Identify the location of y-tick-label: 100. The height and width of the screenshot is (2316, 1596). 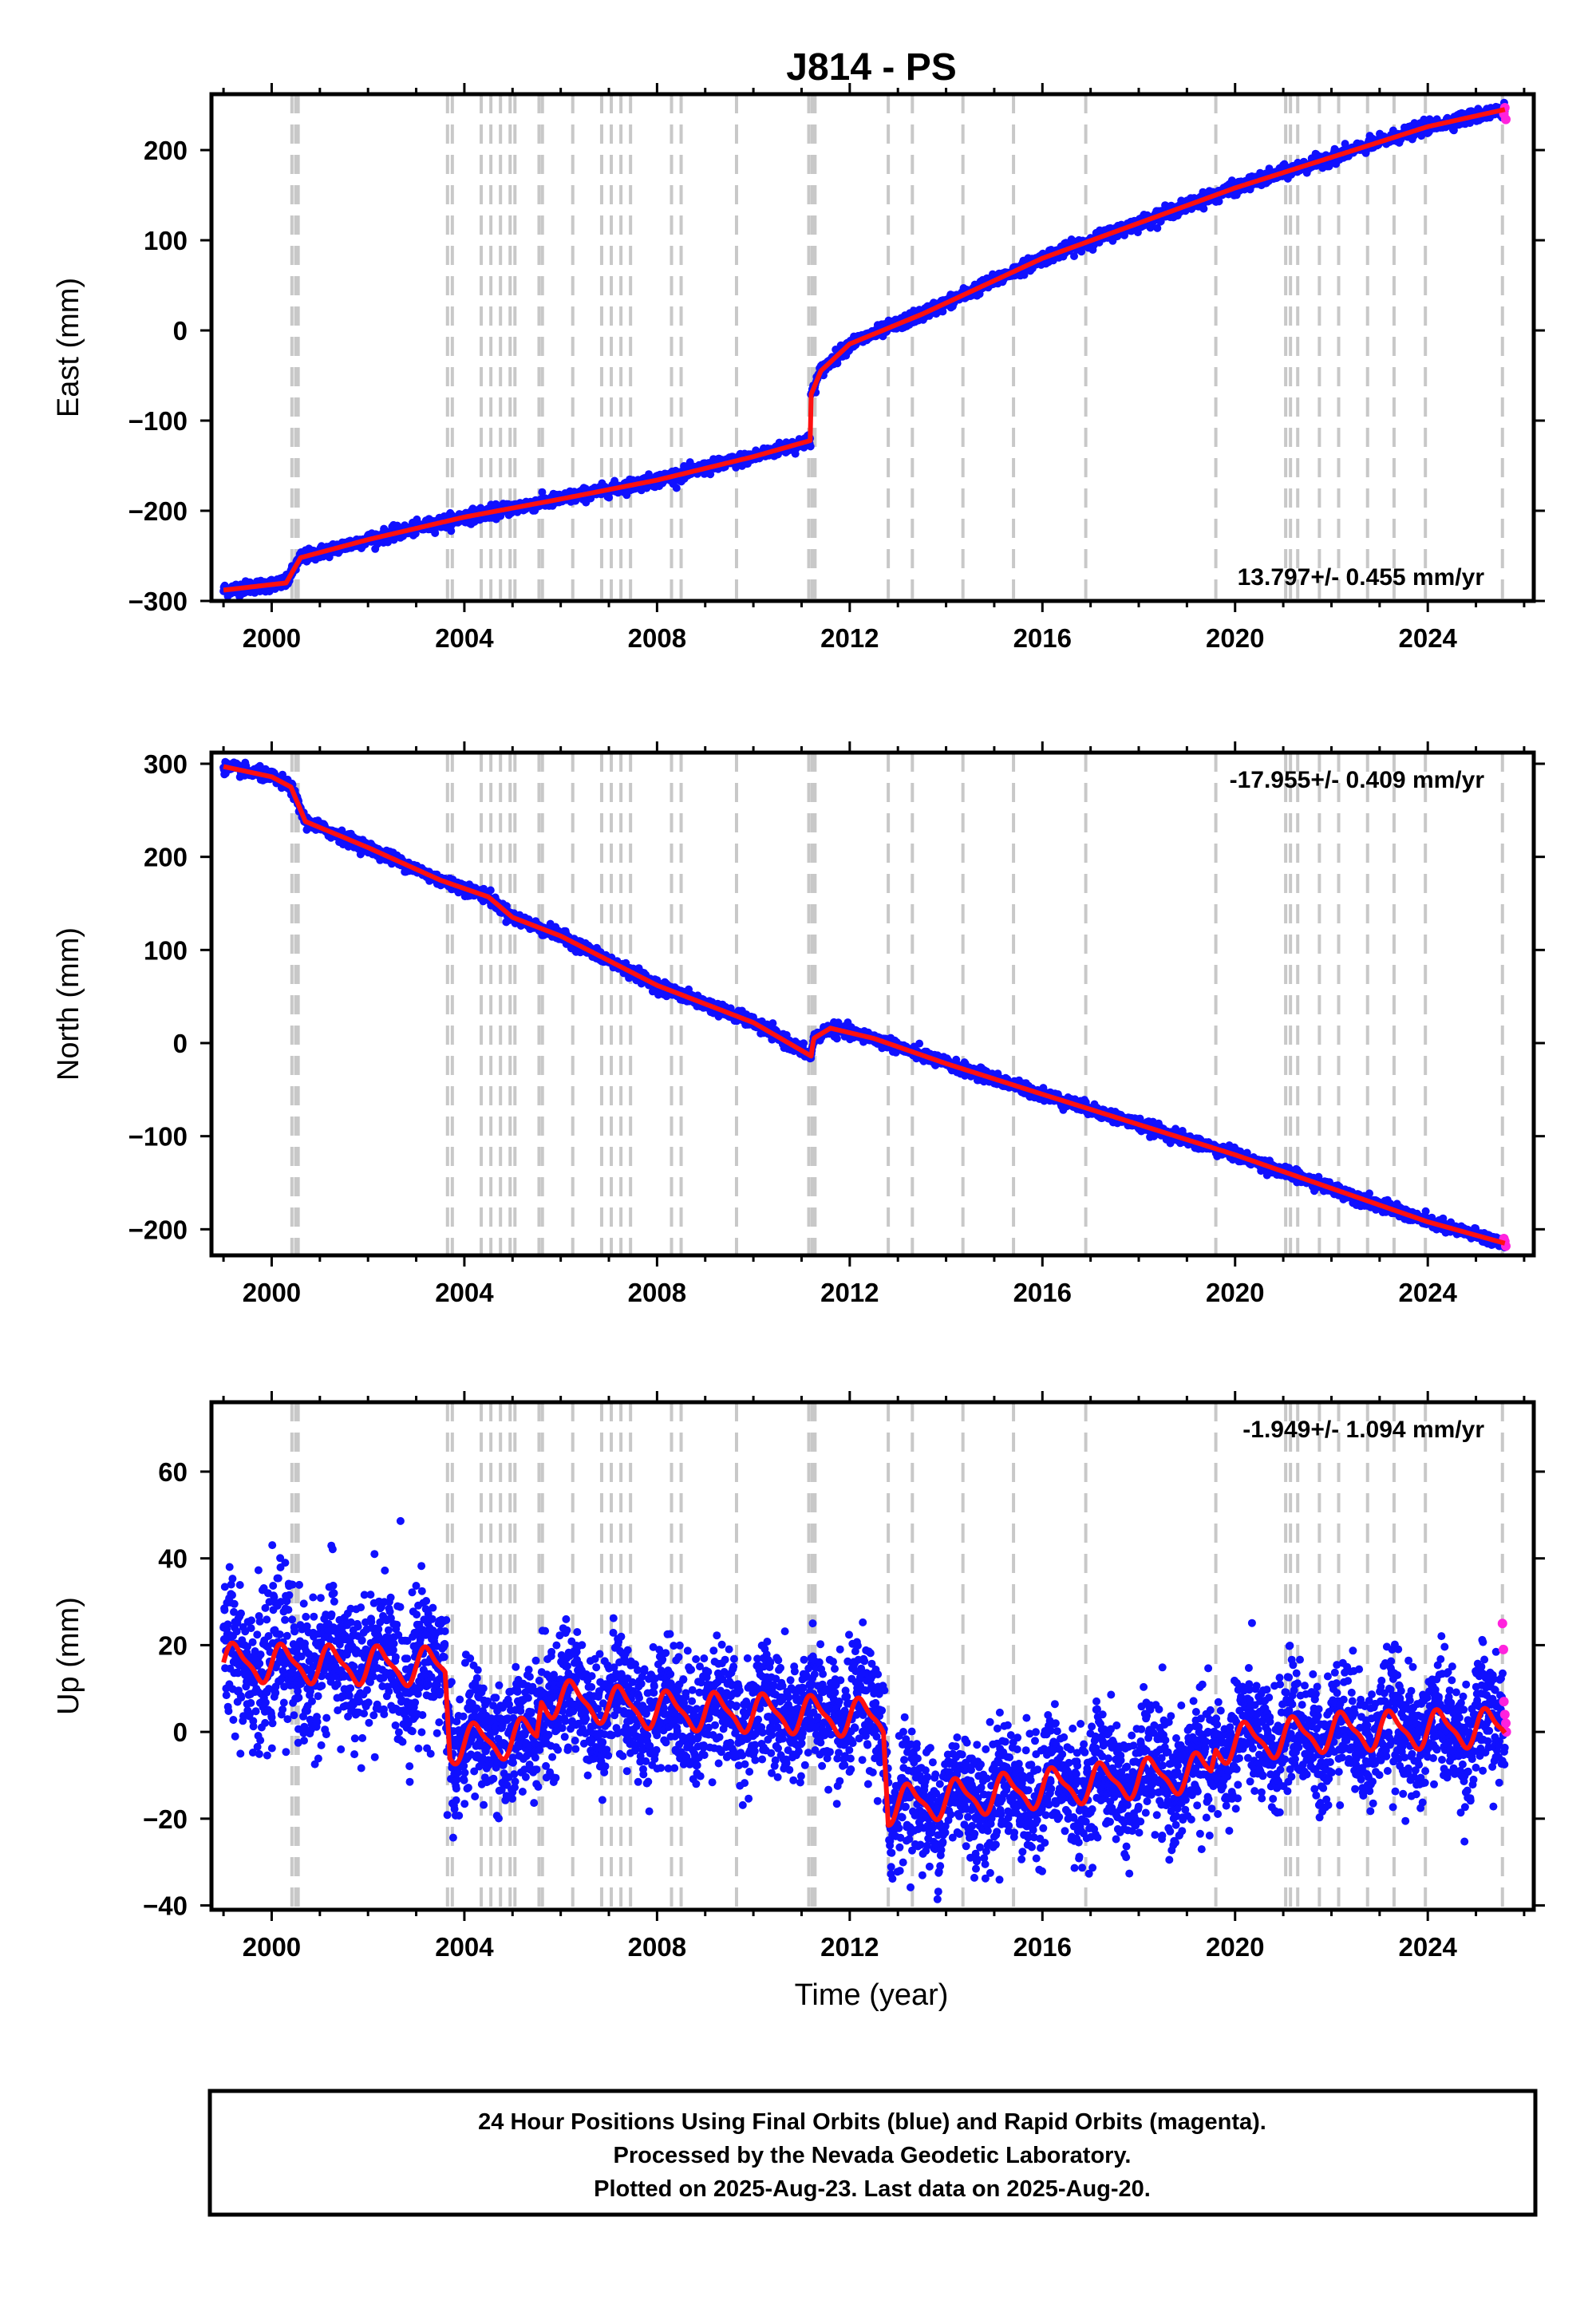
(166, 240).